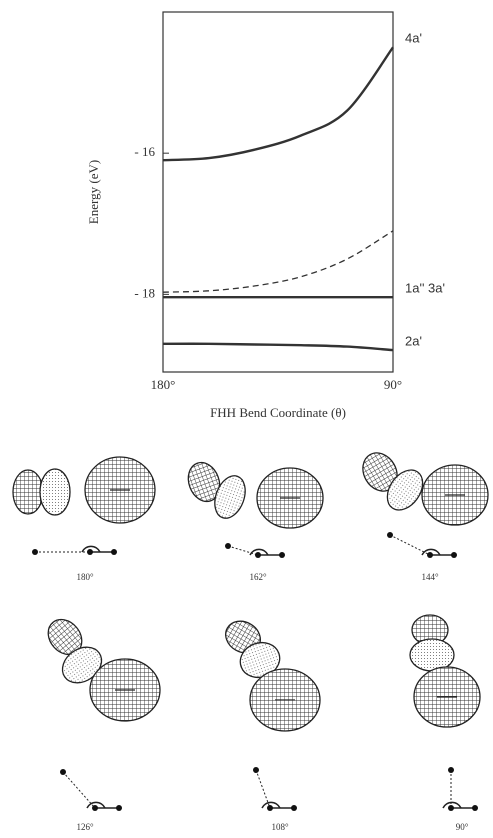  What do you see at coordinates (258, 577) in the screenshot?
I see `panel-label: 162°` at bounding box center [258, 577].